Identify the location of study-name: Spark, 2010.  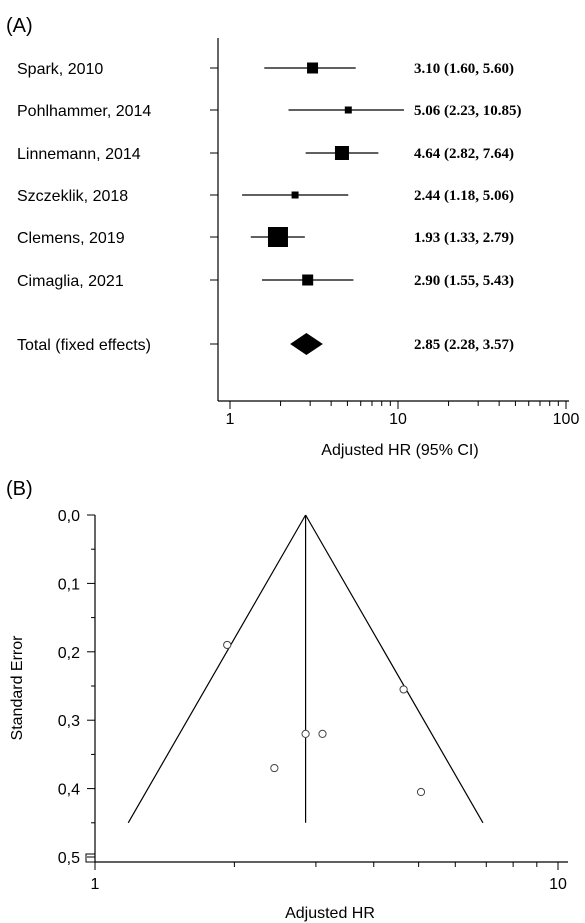
(60, 69).